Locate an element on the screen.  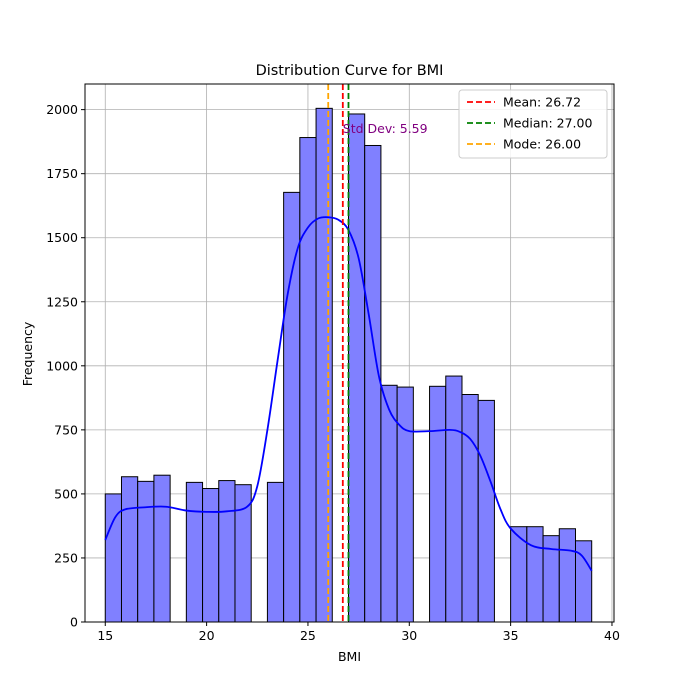
y-tick-label: 1750 is located at coordinates (62, 173).